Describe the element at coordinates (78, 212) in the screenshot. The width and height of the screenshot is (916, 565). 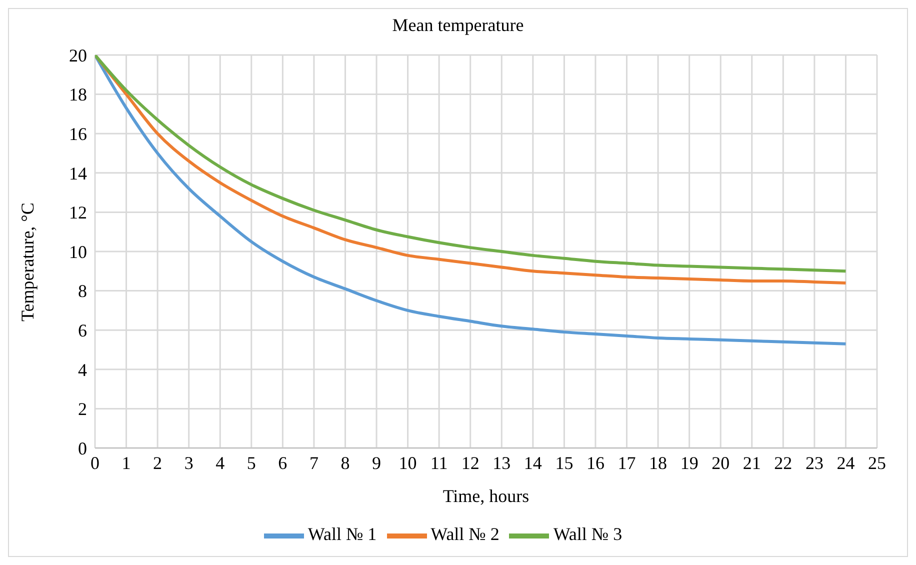
I see `y-tick-label: 12` at that location.